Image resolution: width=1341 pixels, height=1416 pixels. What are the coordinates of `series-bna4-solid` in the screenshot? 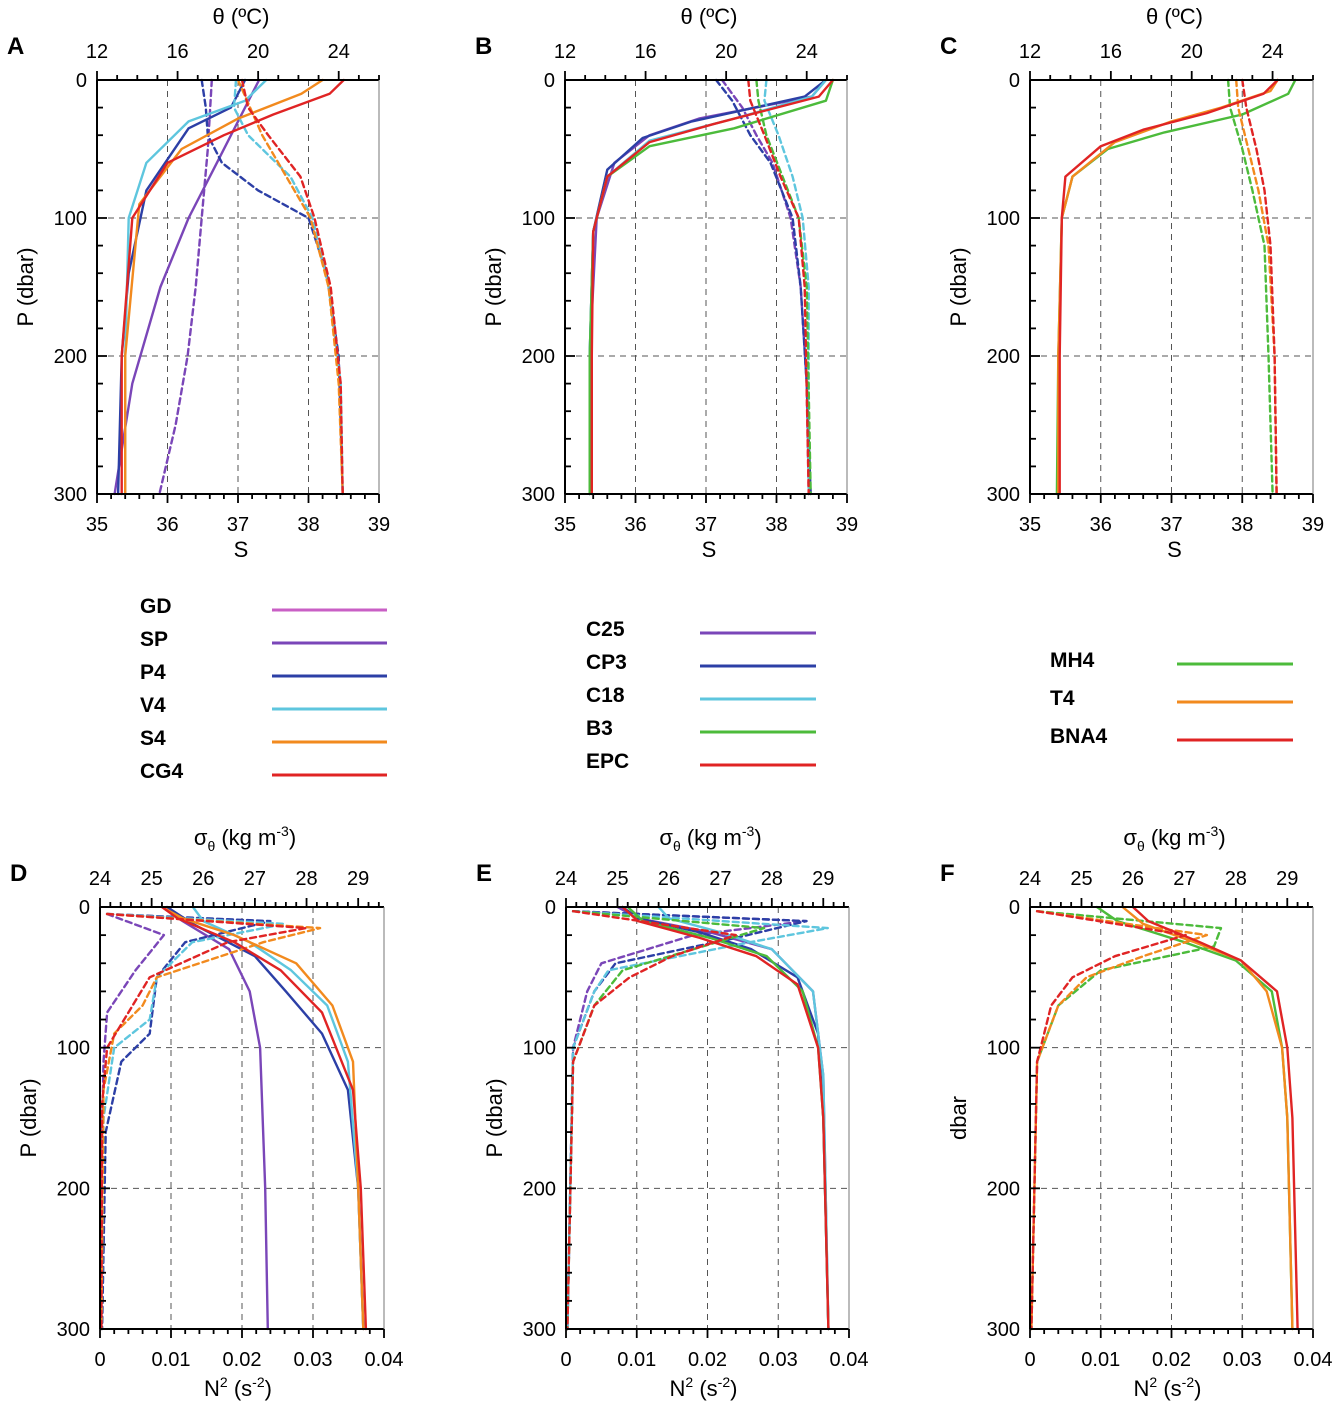 It's located at (1168, 287).